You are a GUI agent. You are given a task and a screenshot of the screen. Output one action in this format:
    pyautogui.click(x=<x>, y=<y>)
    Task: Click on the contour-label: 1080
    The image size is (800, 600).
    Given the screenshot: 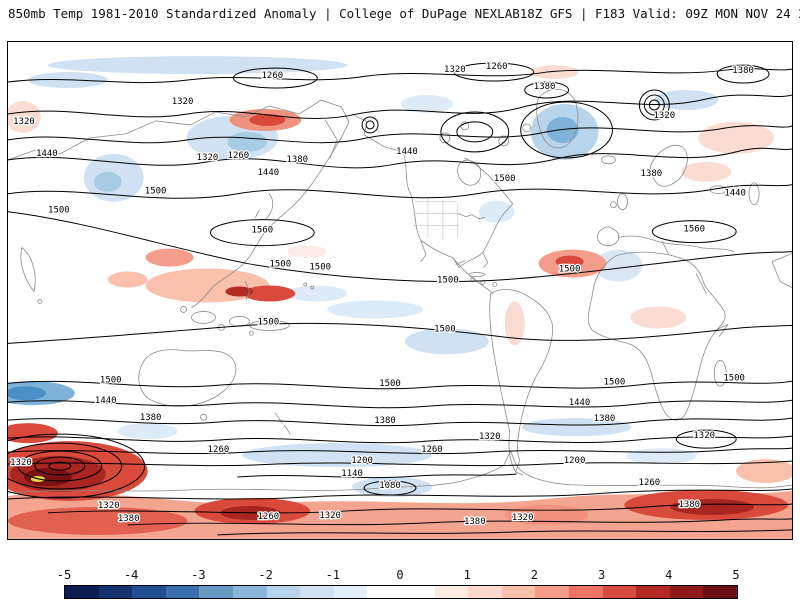 What is the action you would take?
    pyautogui.click(x=390, y=486)
    